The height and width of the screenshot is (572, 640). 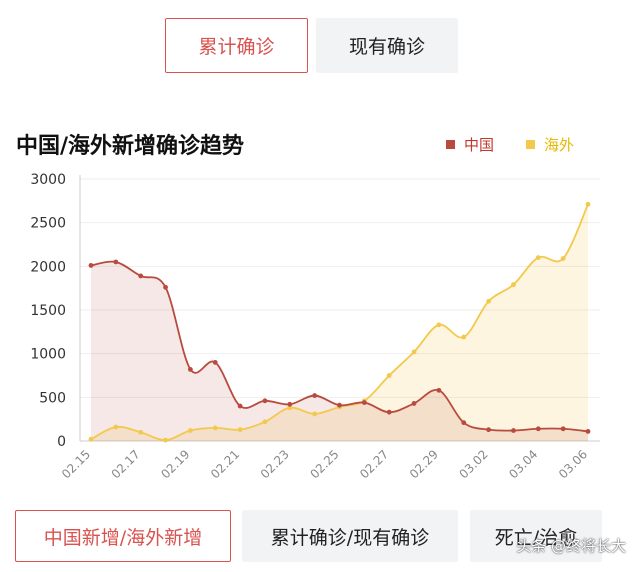 What do you see at coordinates (48, 224) in the screenshot?
I see `y-tick-label-2500: 2500` at bounding box center [48, 224].